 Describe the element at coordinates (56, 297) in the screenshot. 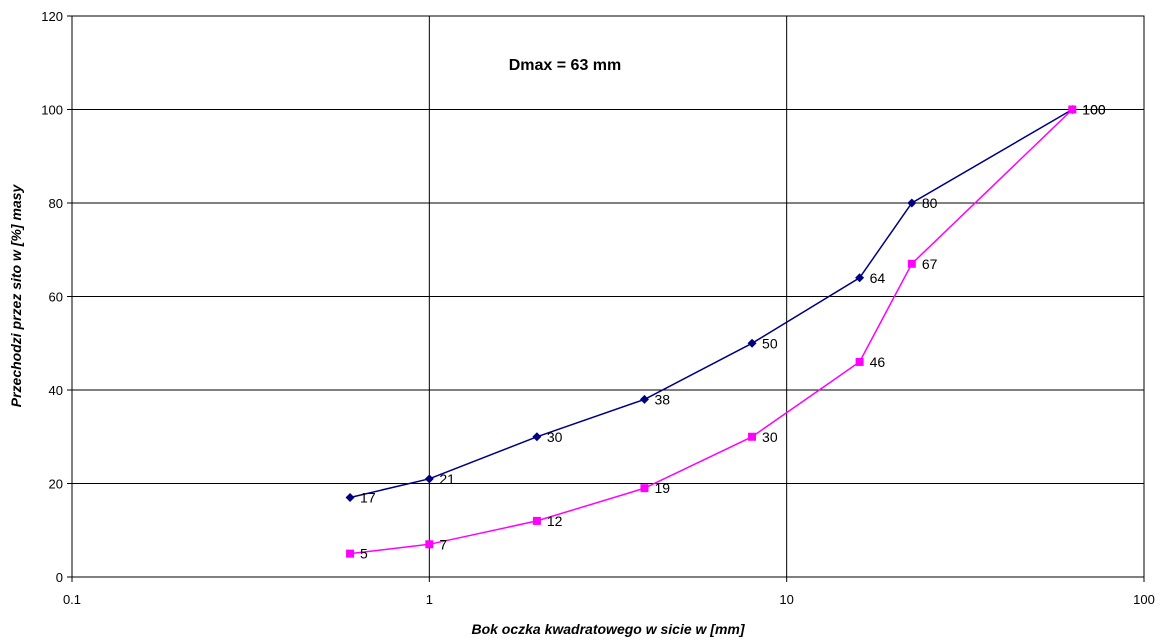

I see `y-tick-label: 60` at that location.